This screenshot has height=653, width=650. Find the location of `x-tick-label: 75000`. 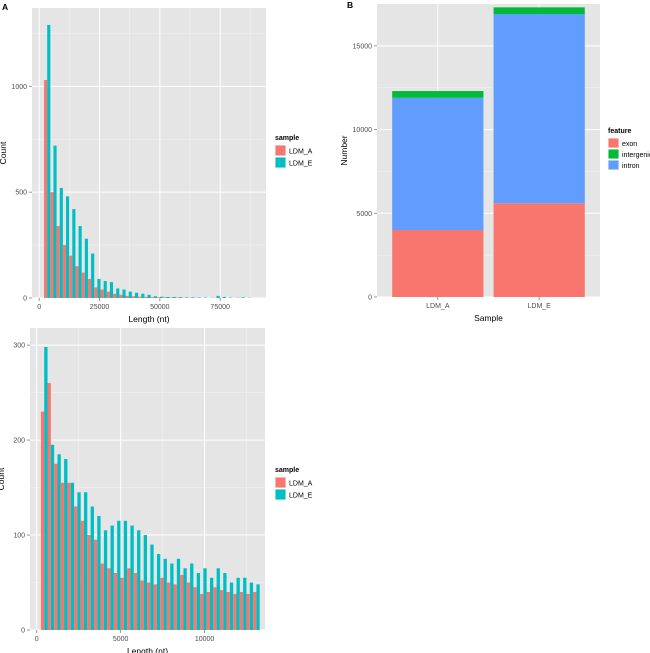

x-tick-label: 75000 is located at coordinates (220, 307).